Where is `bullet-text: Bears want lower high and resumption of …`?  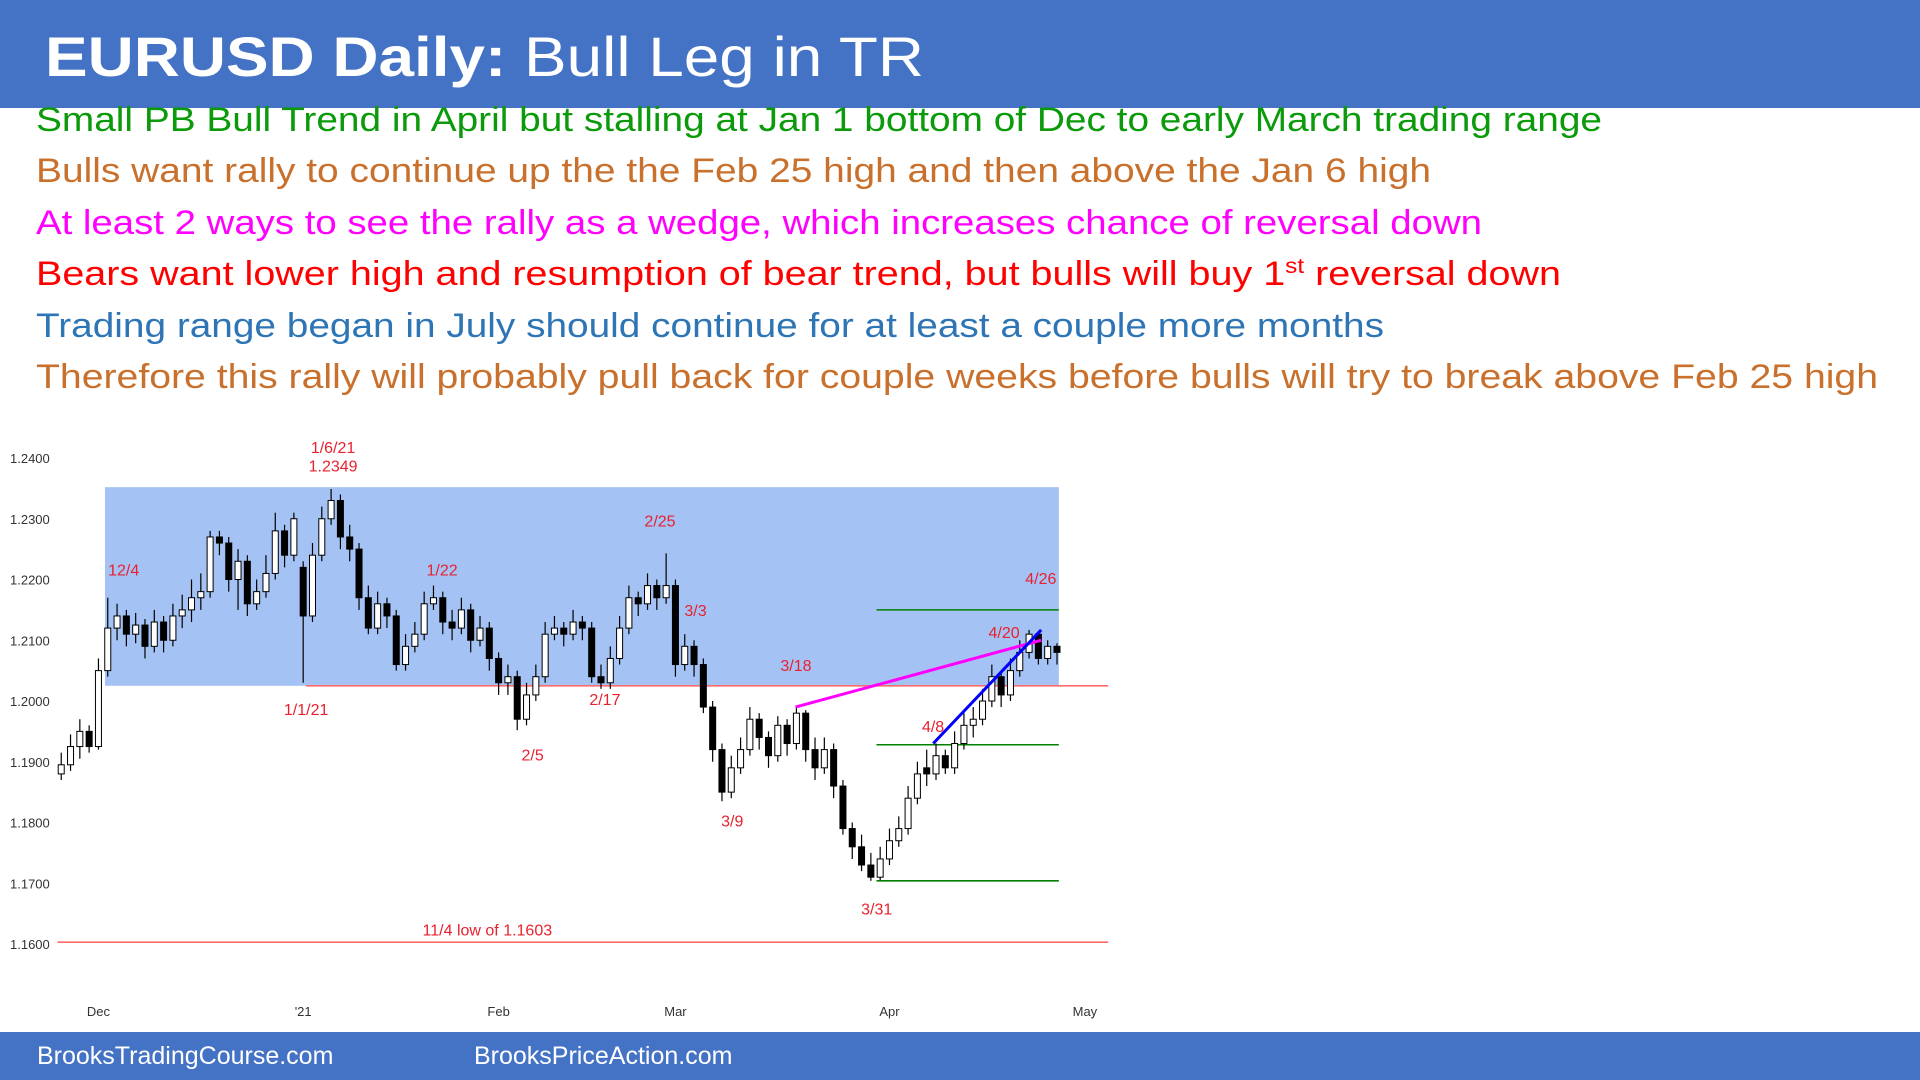
bullet-text: Bears want lower high and resumption of … is located at coordinates (660, 274).